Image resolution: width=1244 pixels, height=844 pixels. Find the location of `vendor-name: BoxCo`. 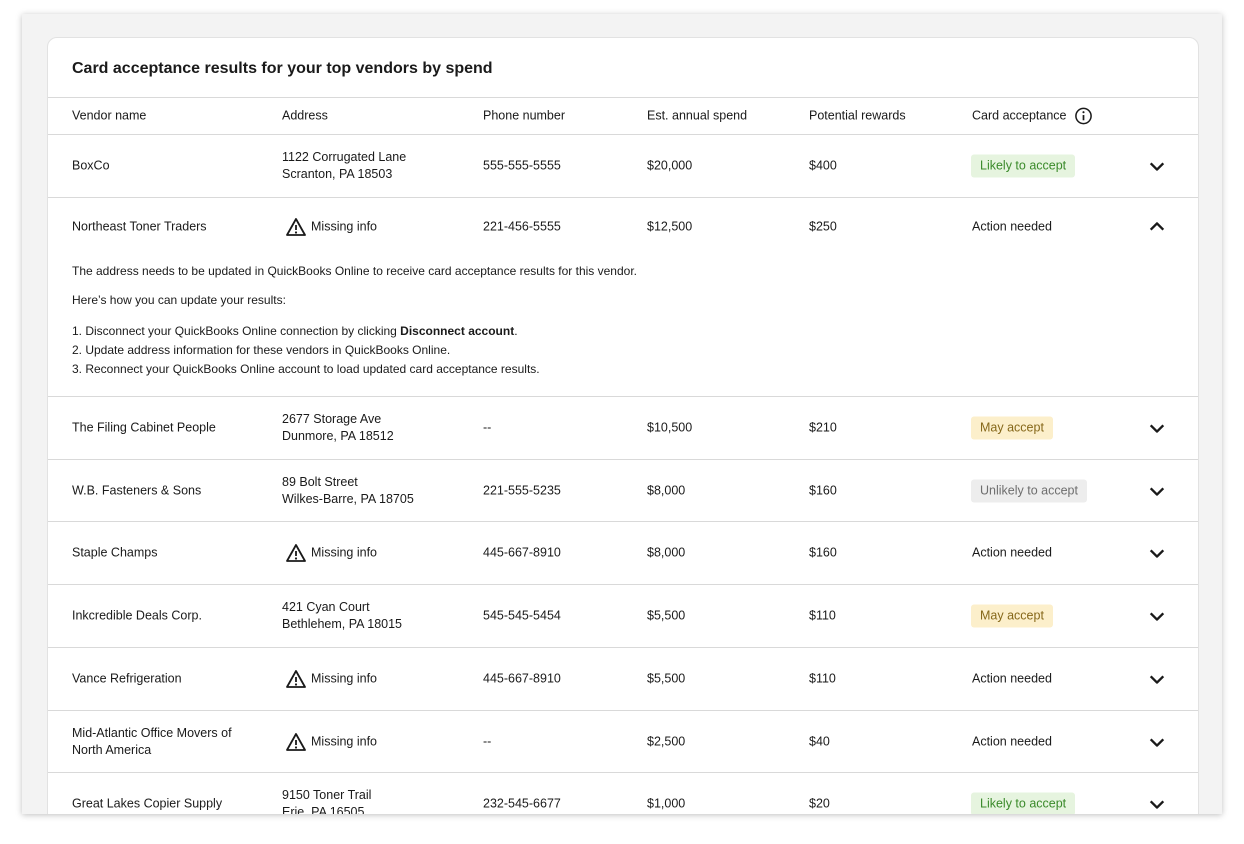

vendor-name: BoxCo is located at coordinates (91, 165).